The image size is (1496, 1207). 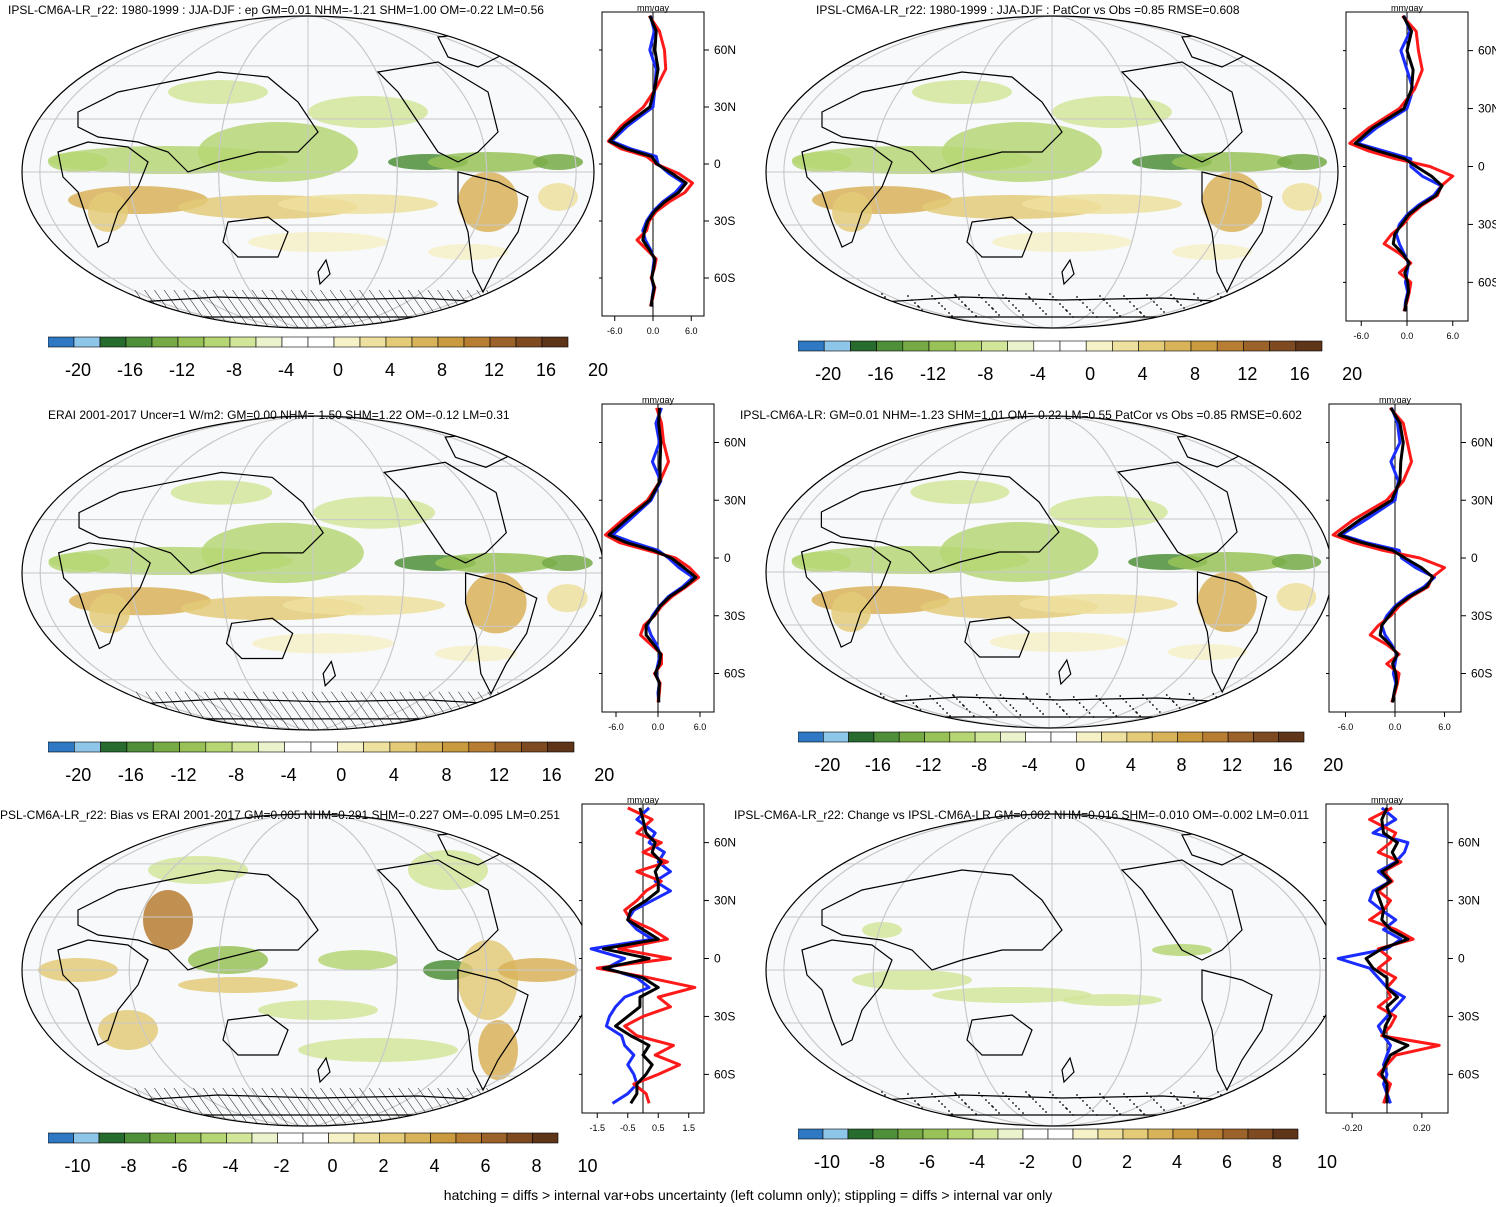 I want to click on profile-x-tick-label: 0.20, so click(x=1422, y=1128).